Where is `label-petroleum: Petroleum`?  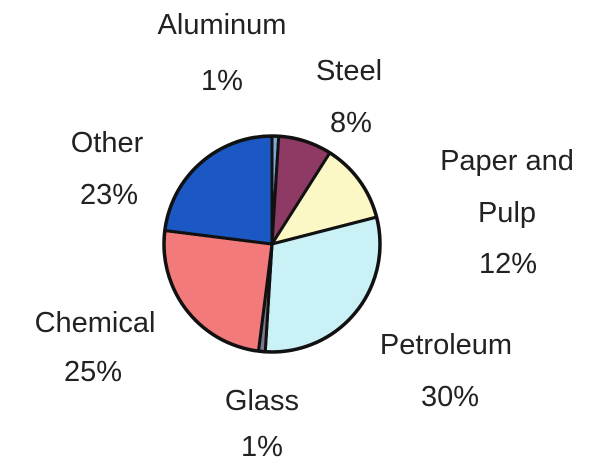 label-petroleum: Petroleum is located at coordinates (446, 345).